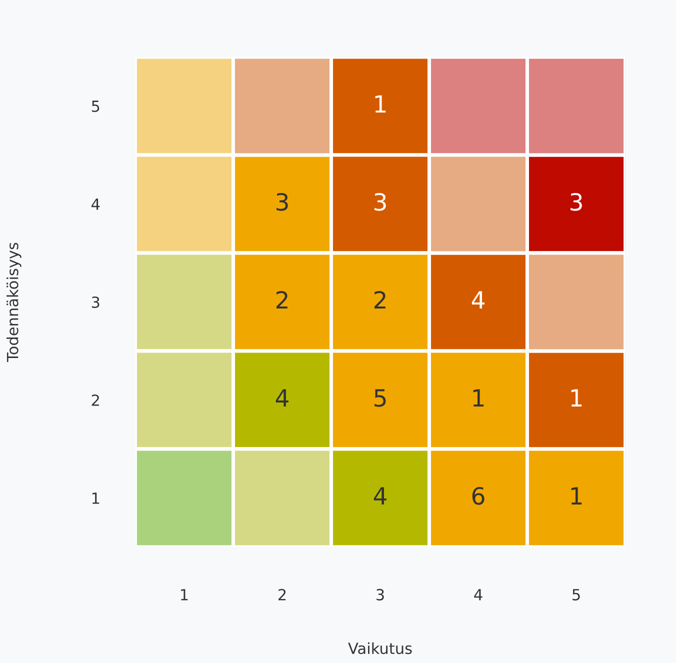 The height and width of the screenshot is (663, 676). What do you see at coordinates (478, 594) in the screenshot?
I see `x-tick-label: 4` at bounding box center [478, 594].